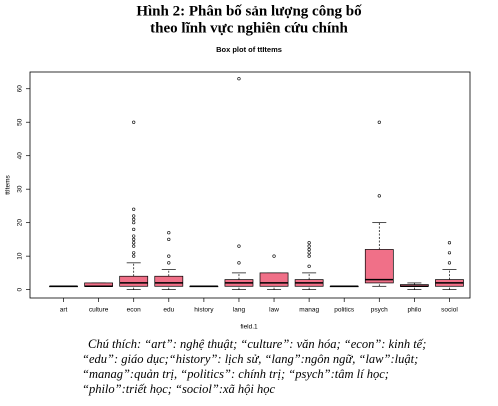 This screenshot has height=406, width=498. I want to click on y-tick-label: 30, so click(20, 189).